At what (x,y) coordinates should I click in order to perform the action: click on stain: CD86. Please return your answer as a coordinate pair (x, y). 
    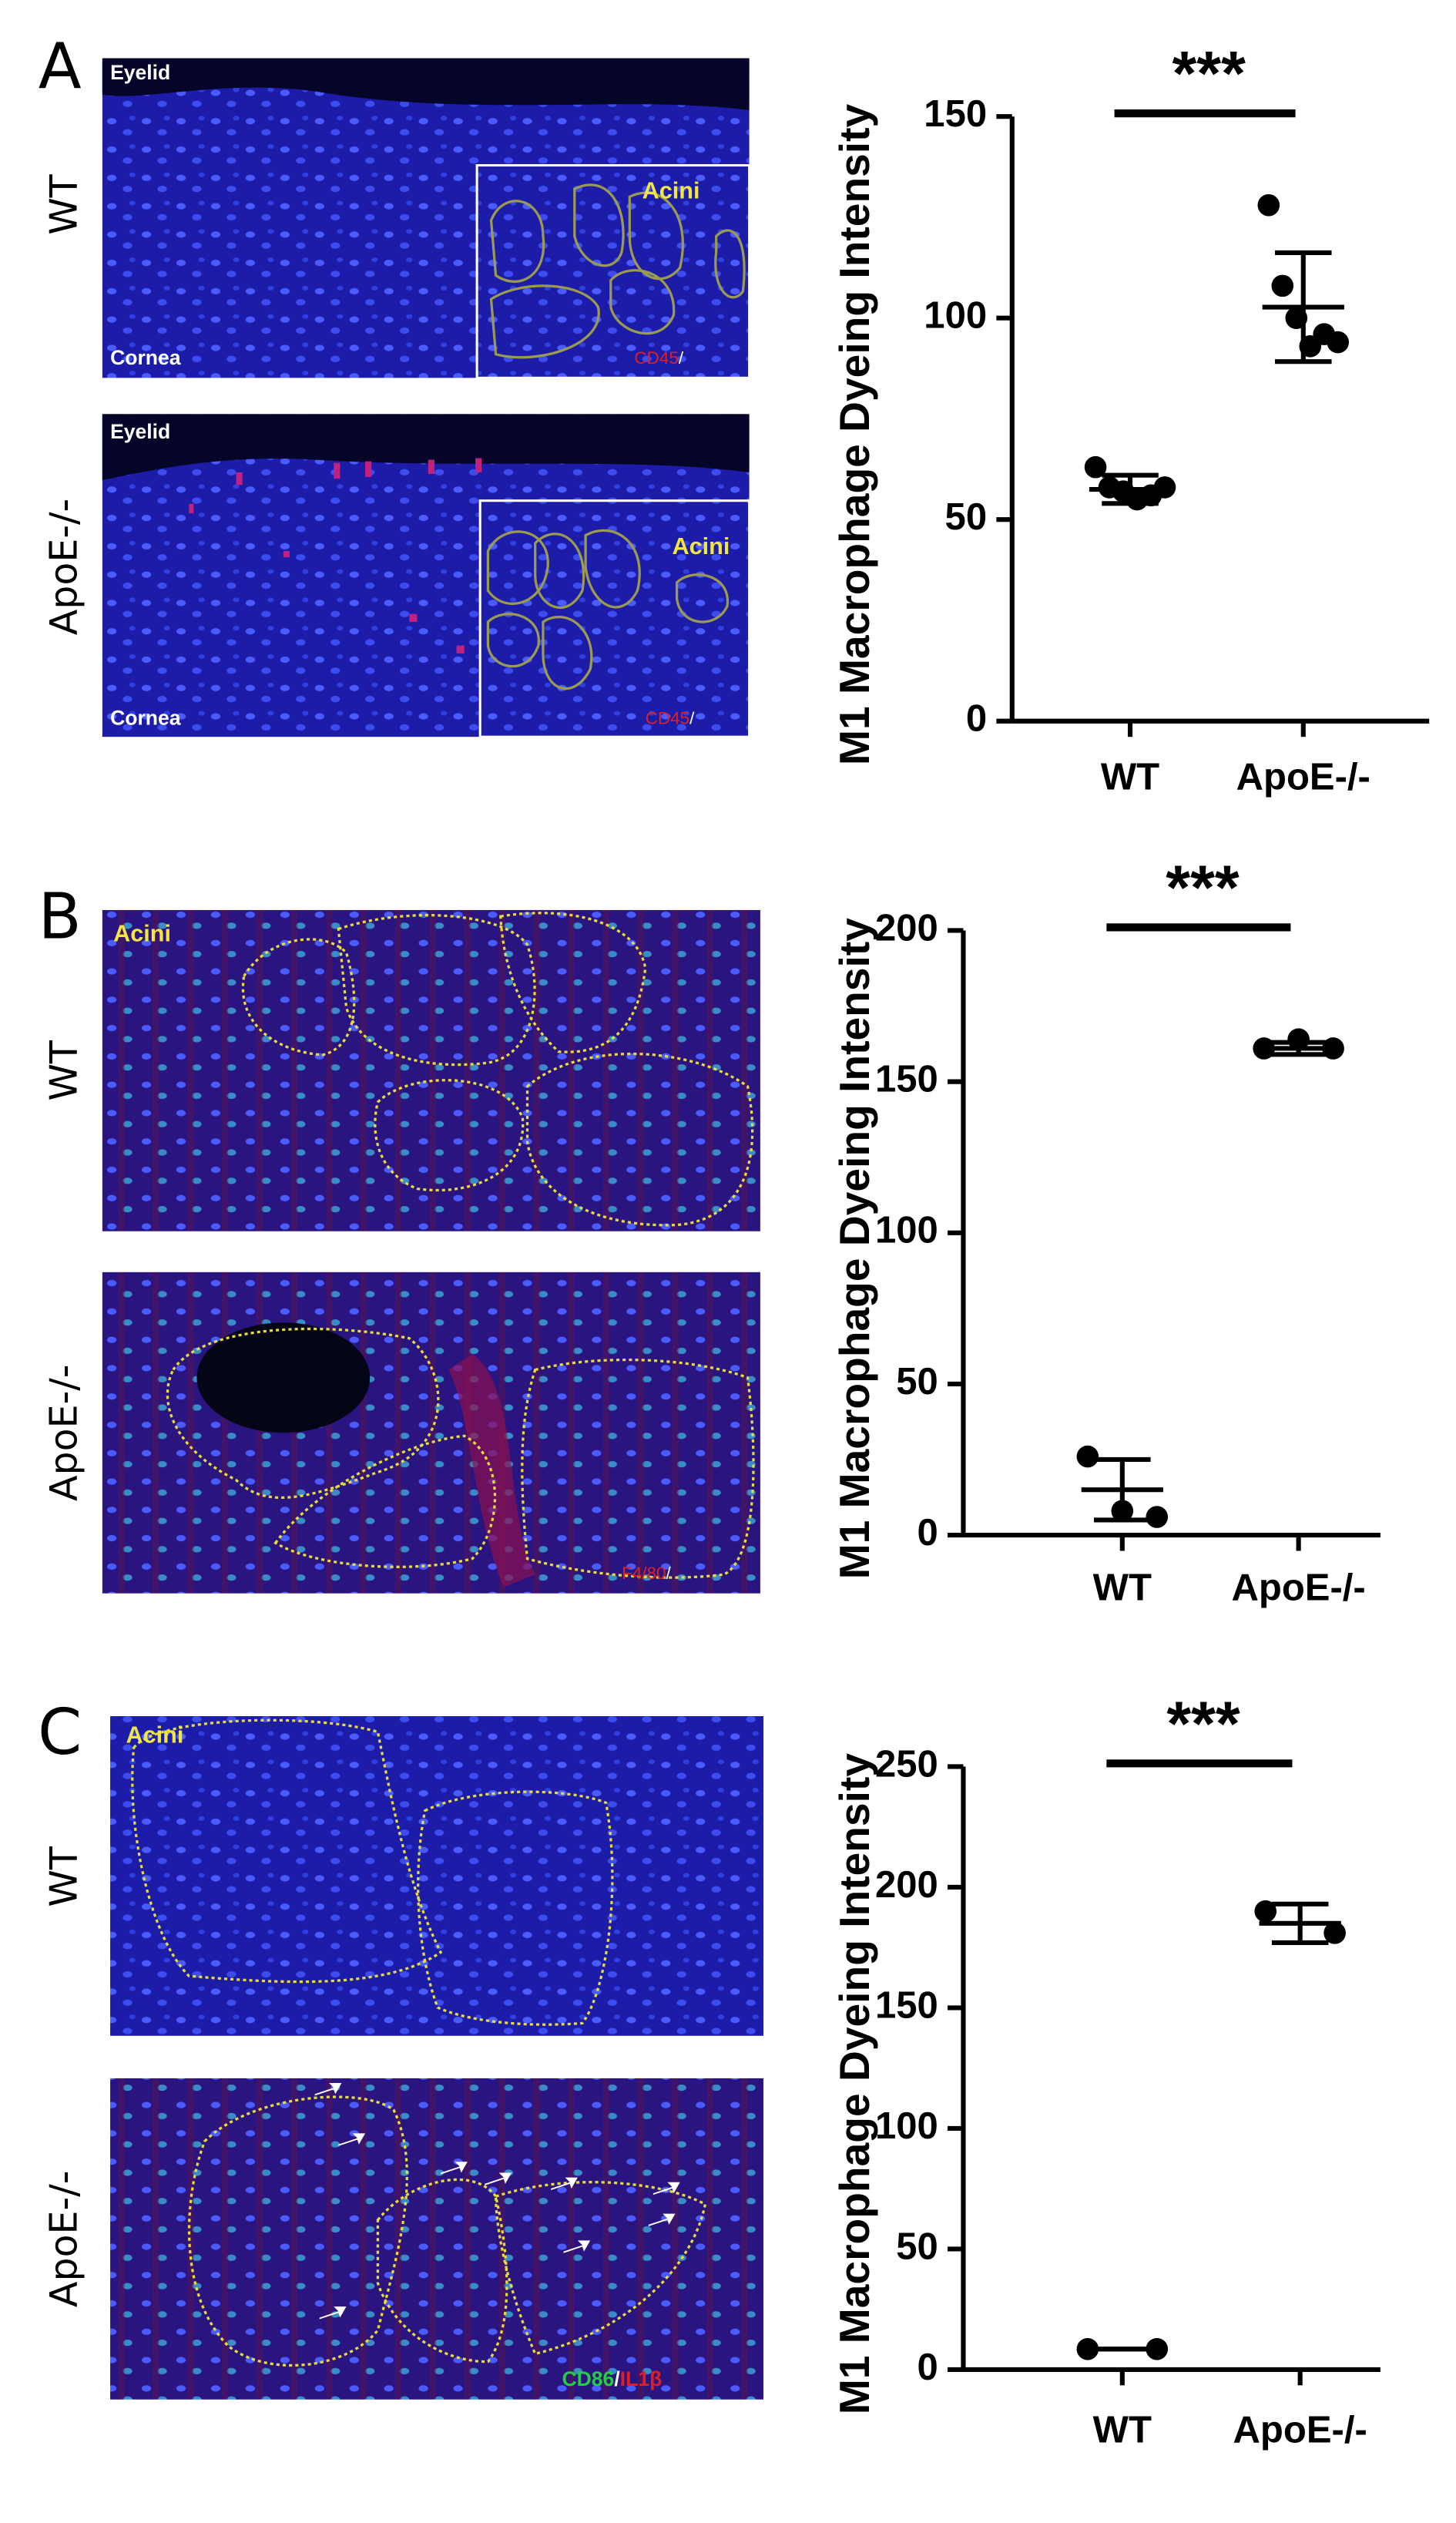
    Looking at the image, I should click on (588, 2379).